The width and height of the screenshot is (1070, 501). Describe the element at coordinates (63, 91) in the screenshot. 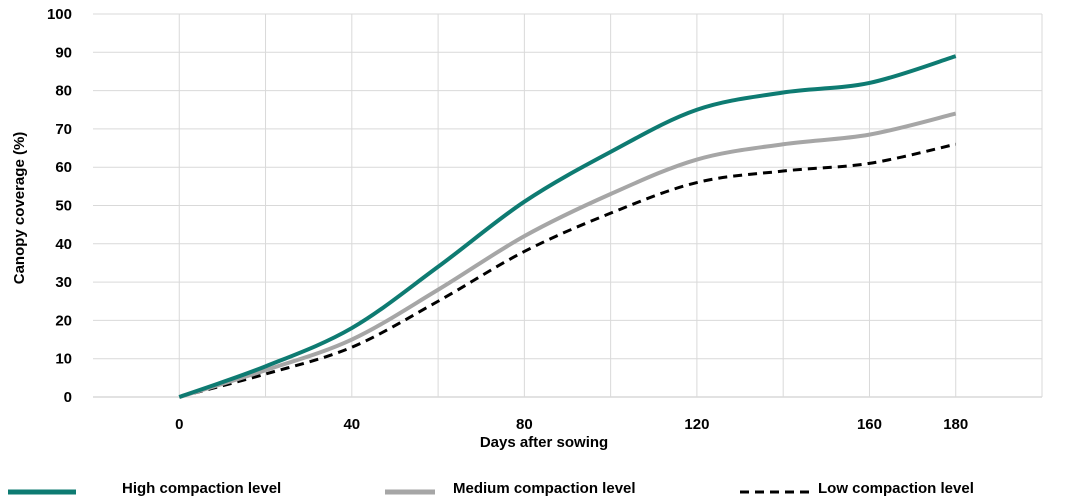

I see `y-tick-label: 80` at that location.